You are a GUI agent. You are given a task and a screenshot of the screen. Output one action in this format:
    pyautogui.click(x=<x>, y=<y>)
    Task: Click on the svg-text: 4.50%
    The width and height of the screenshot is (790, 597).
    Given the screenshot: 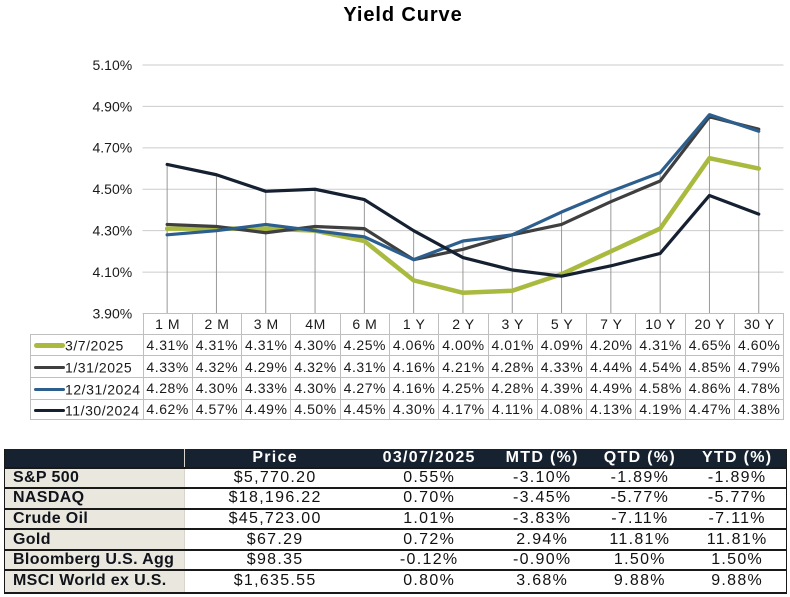 What is the action you would take?
    pyautogui.click(x=112, y=189)
    